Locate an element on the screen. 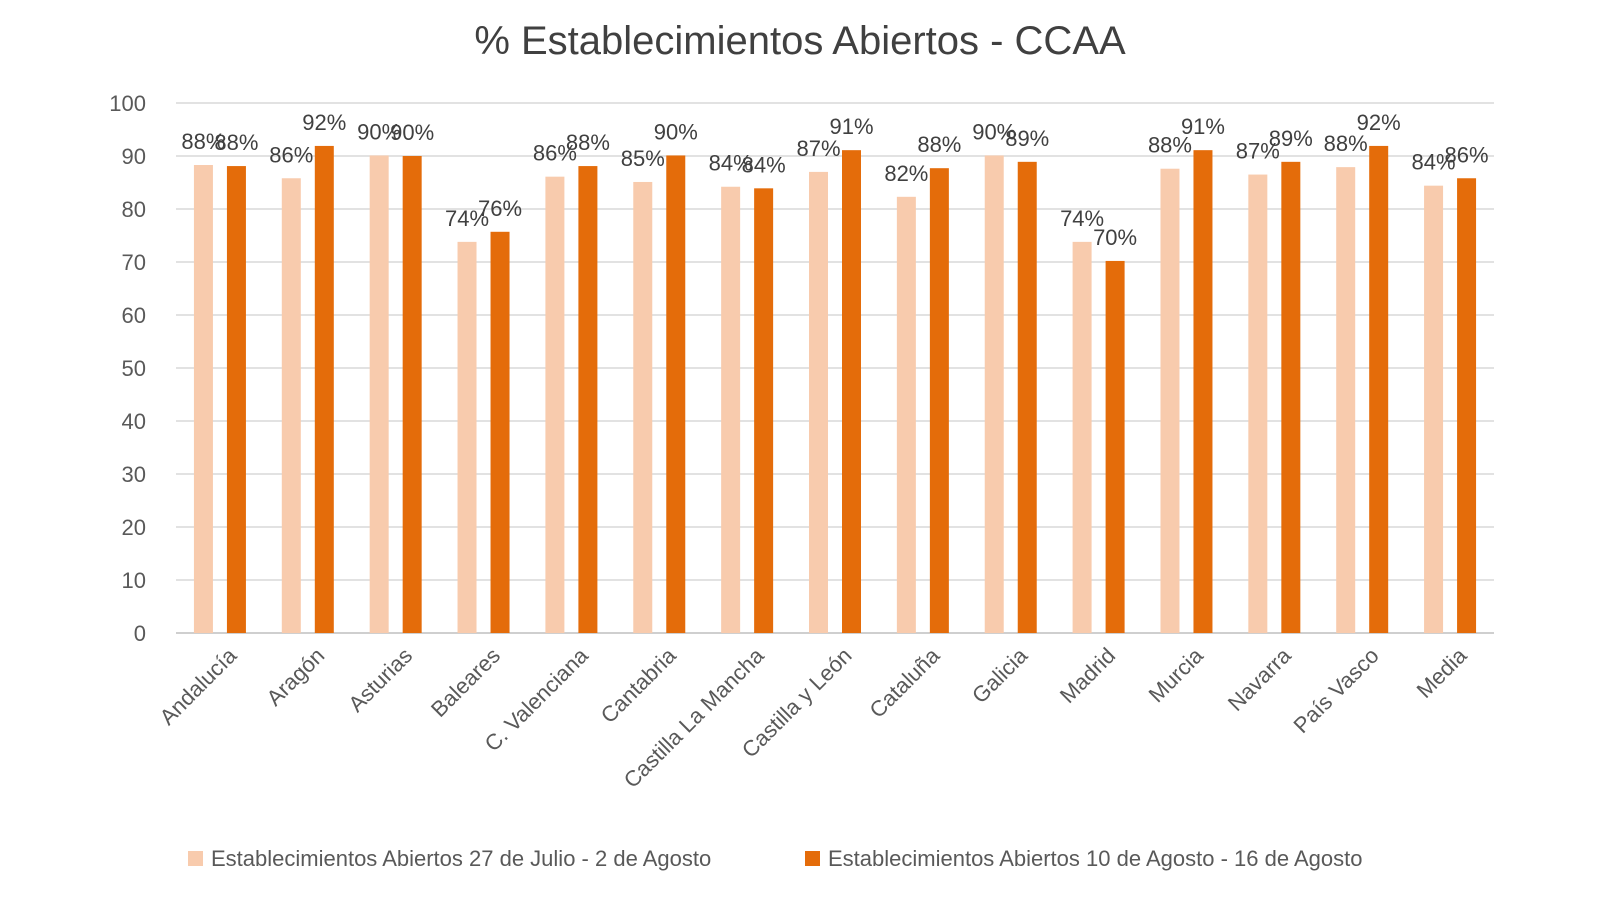 The width and height of the screenshot is (1600, 900). data-label: 70% is located at coordinates (1115, 237).